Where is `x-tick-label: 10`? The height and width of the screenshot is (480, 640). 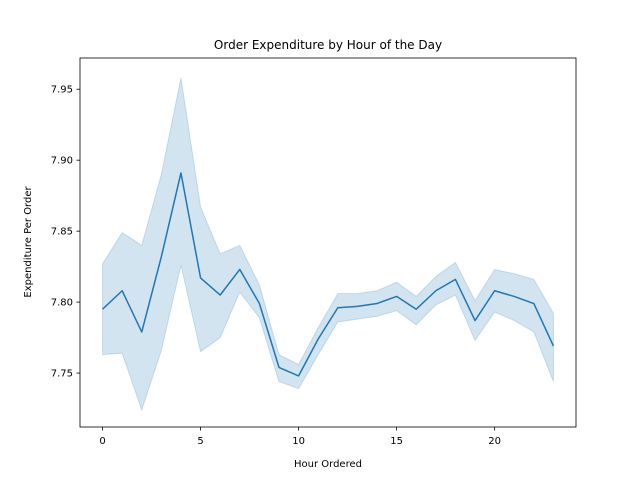
x-tick-label: 10 is located at coordinates (298, 441).